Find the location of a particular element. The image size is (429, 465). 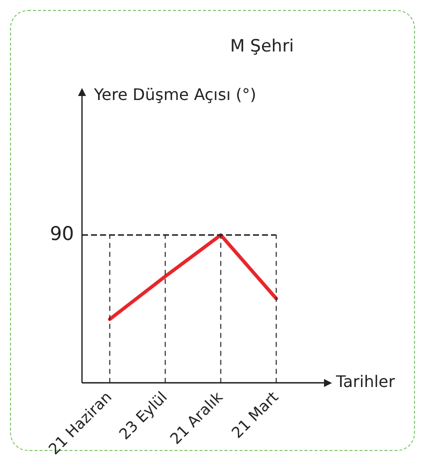

text: 90 is located at coordinates (62, 233).